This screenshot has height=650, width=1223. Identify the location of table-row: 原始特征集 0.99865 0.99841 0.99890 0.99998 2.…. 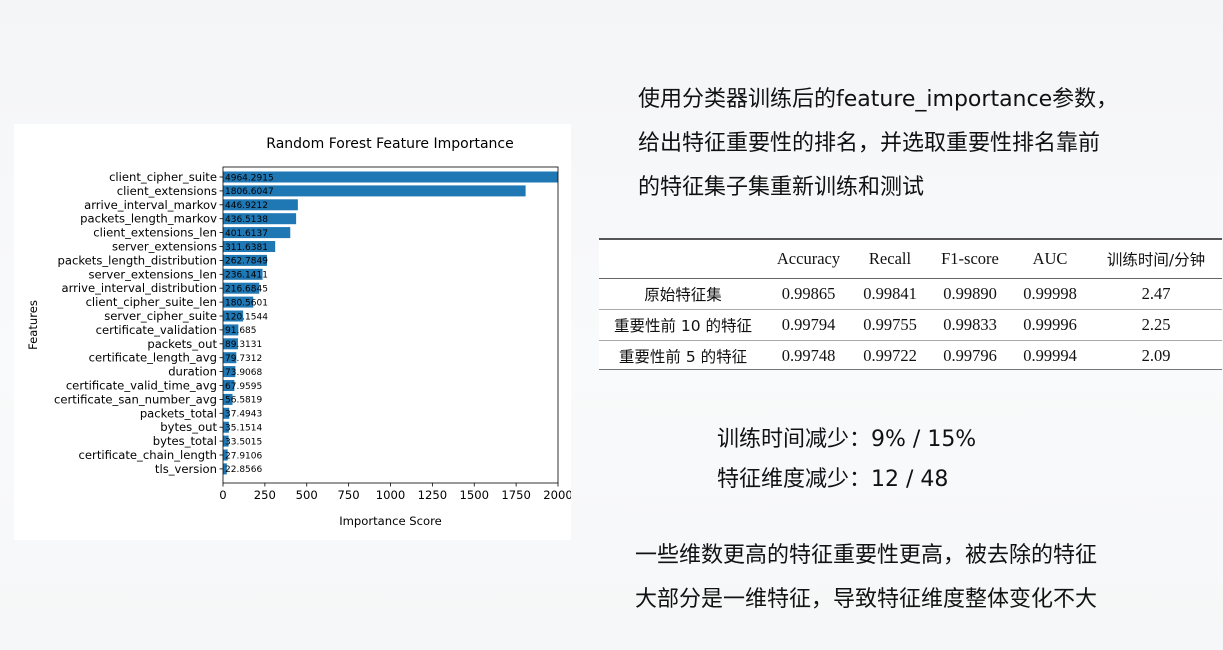
(910, 294).